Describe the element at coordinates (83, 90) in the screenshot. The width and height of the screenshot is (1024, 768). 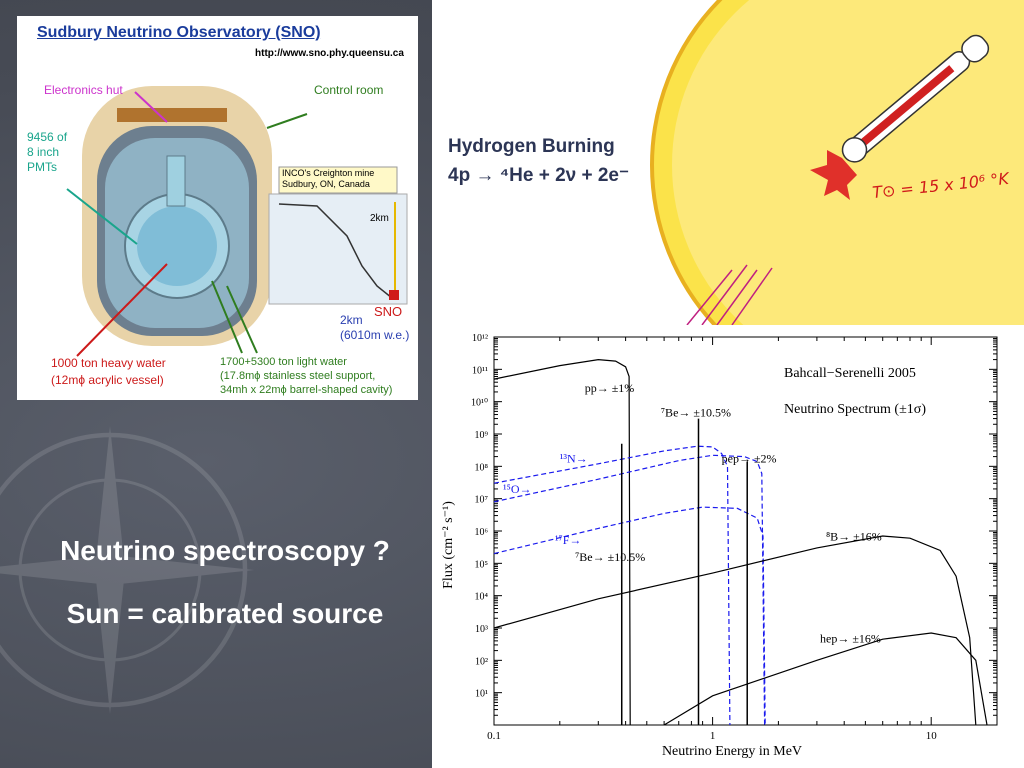
I see `sno-electronics-hut: Electronics hut` at that location.